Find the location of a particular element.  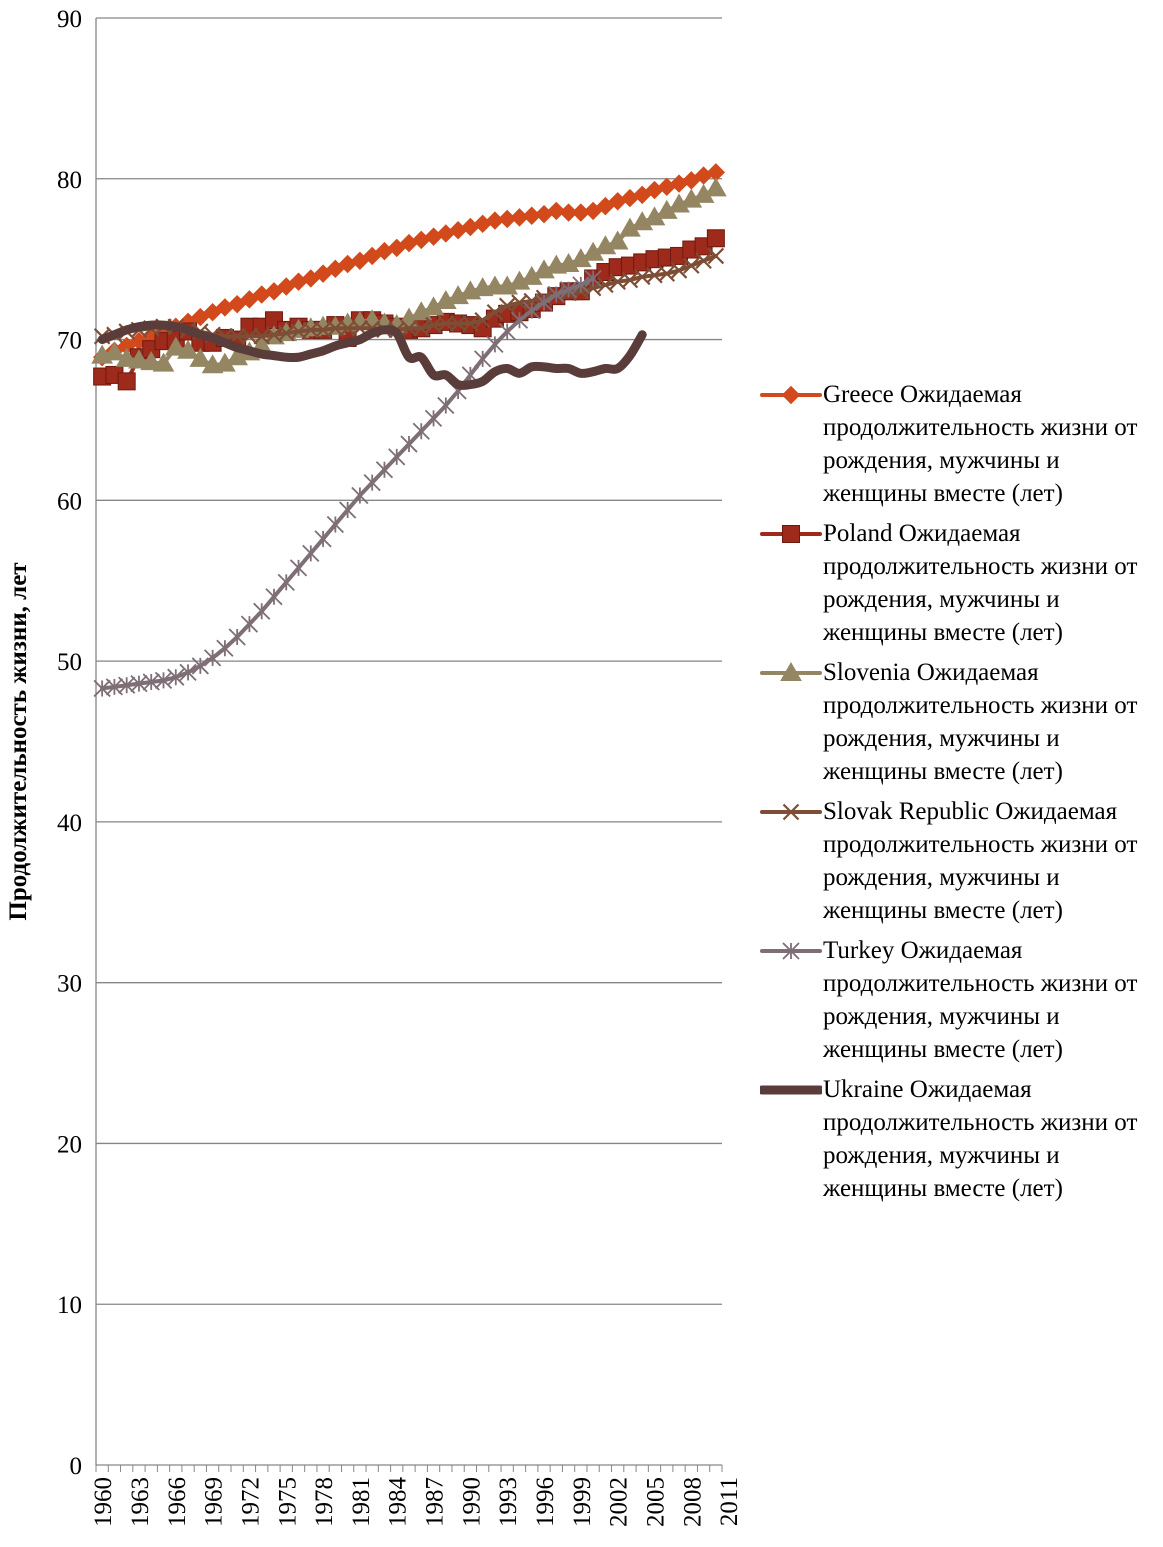

legend-swatch-greece is located at coordinates (791, 395).